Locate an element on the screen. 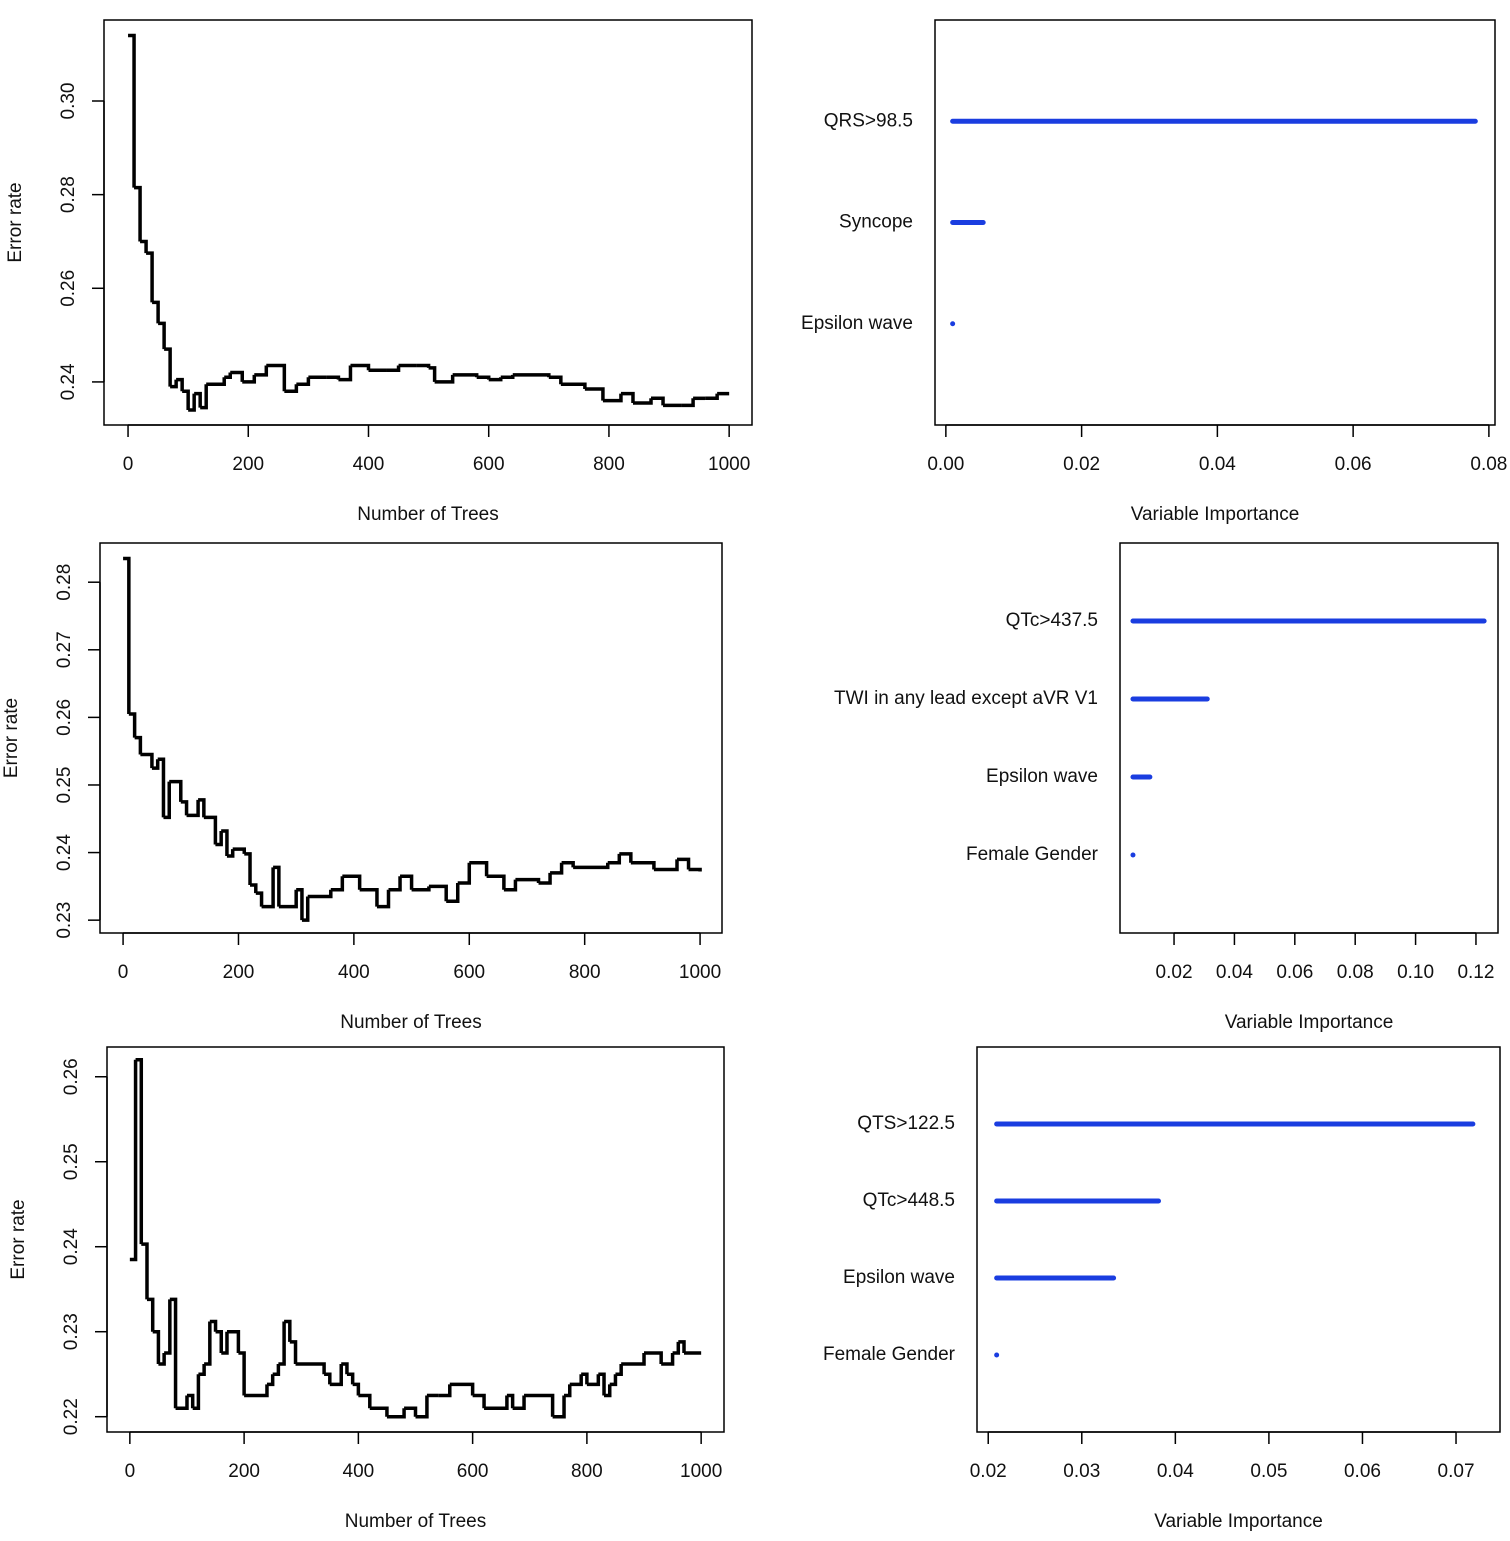 Image resolution: width=1510 pixels, height=1541 pixels. category-label: QTS>122.5 is located at coordinates (906, 1123).